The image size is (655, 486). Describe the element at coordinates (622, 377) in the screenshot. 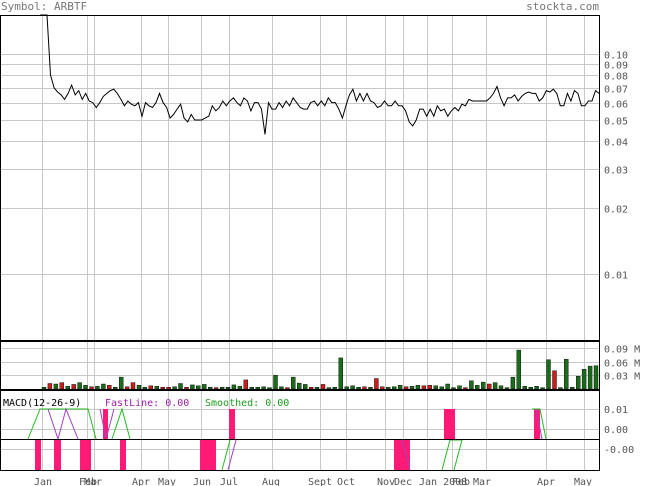

I see `volume-tick-label: 0.03 M` at that location.